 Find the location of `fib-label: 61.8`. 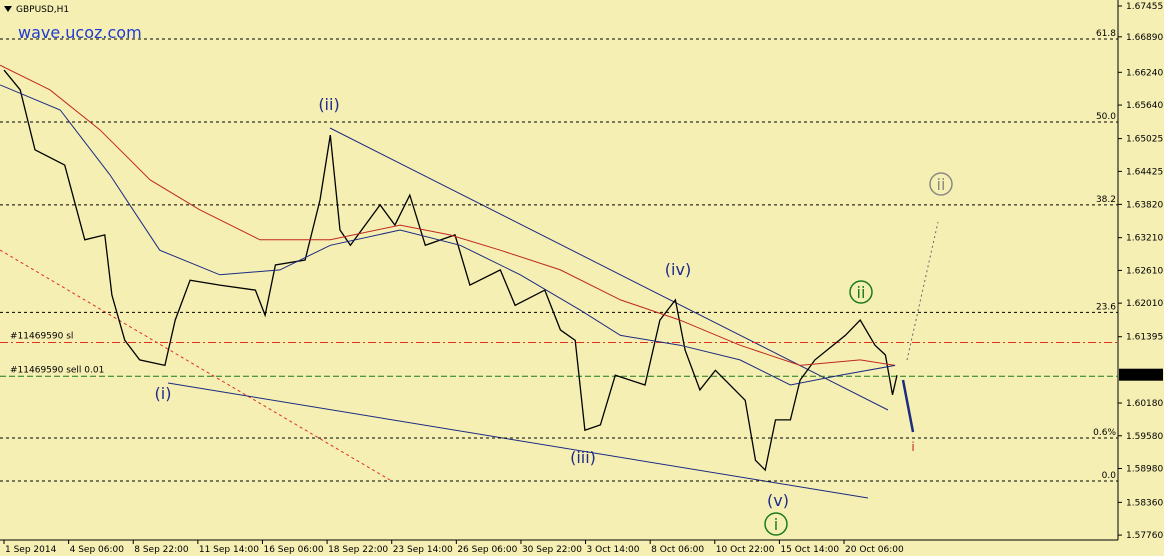

fib-label: 61.8 is located at coordinates (1106, 34).